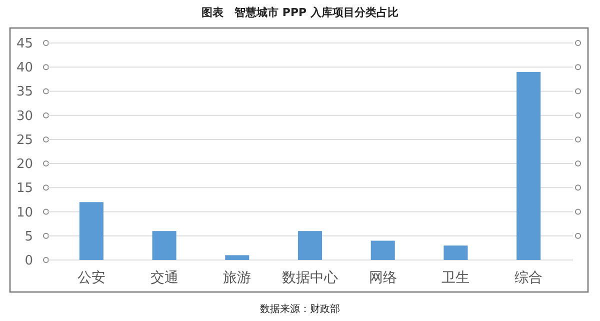 The width and height of the screenshot is (600, 321). I want to click on x-tick-label: 数据中心, so click(310, 278).